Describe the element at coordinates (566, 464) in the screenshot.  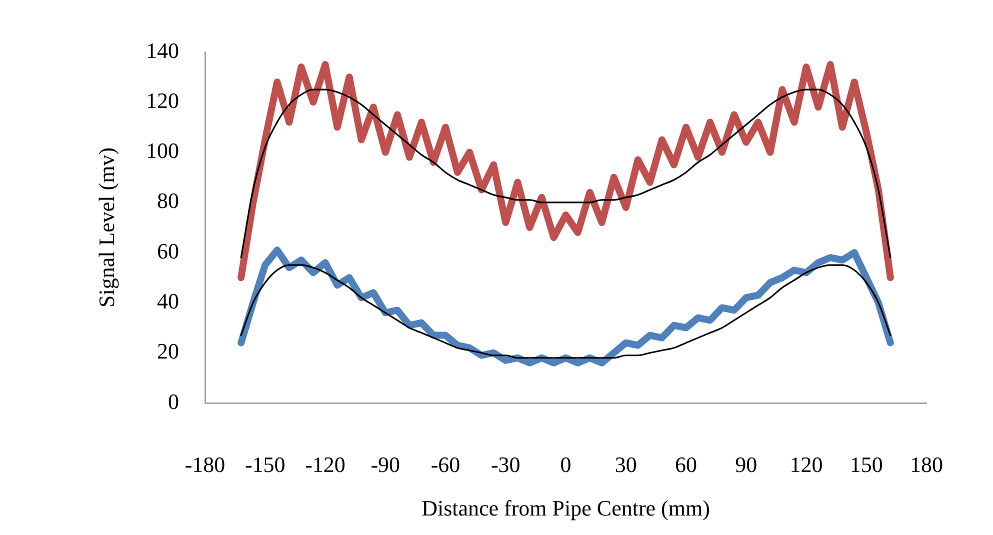
I see `x-tick-label: 0` at that location.